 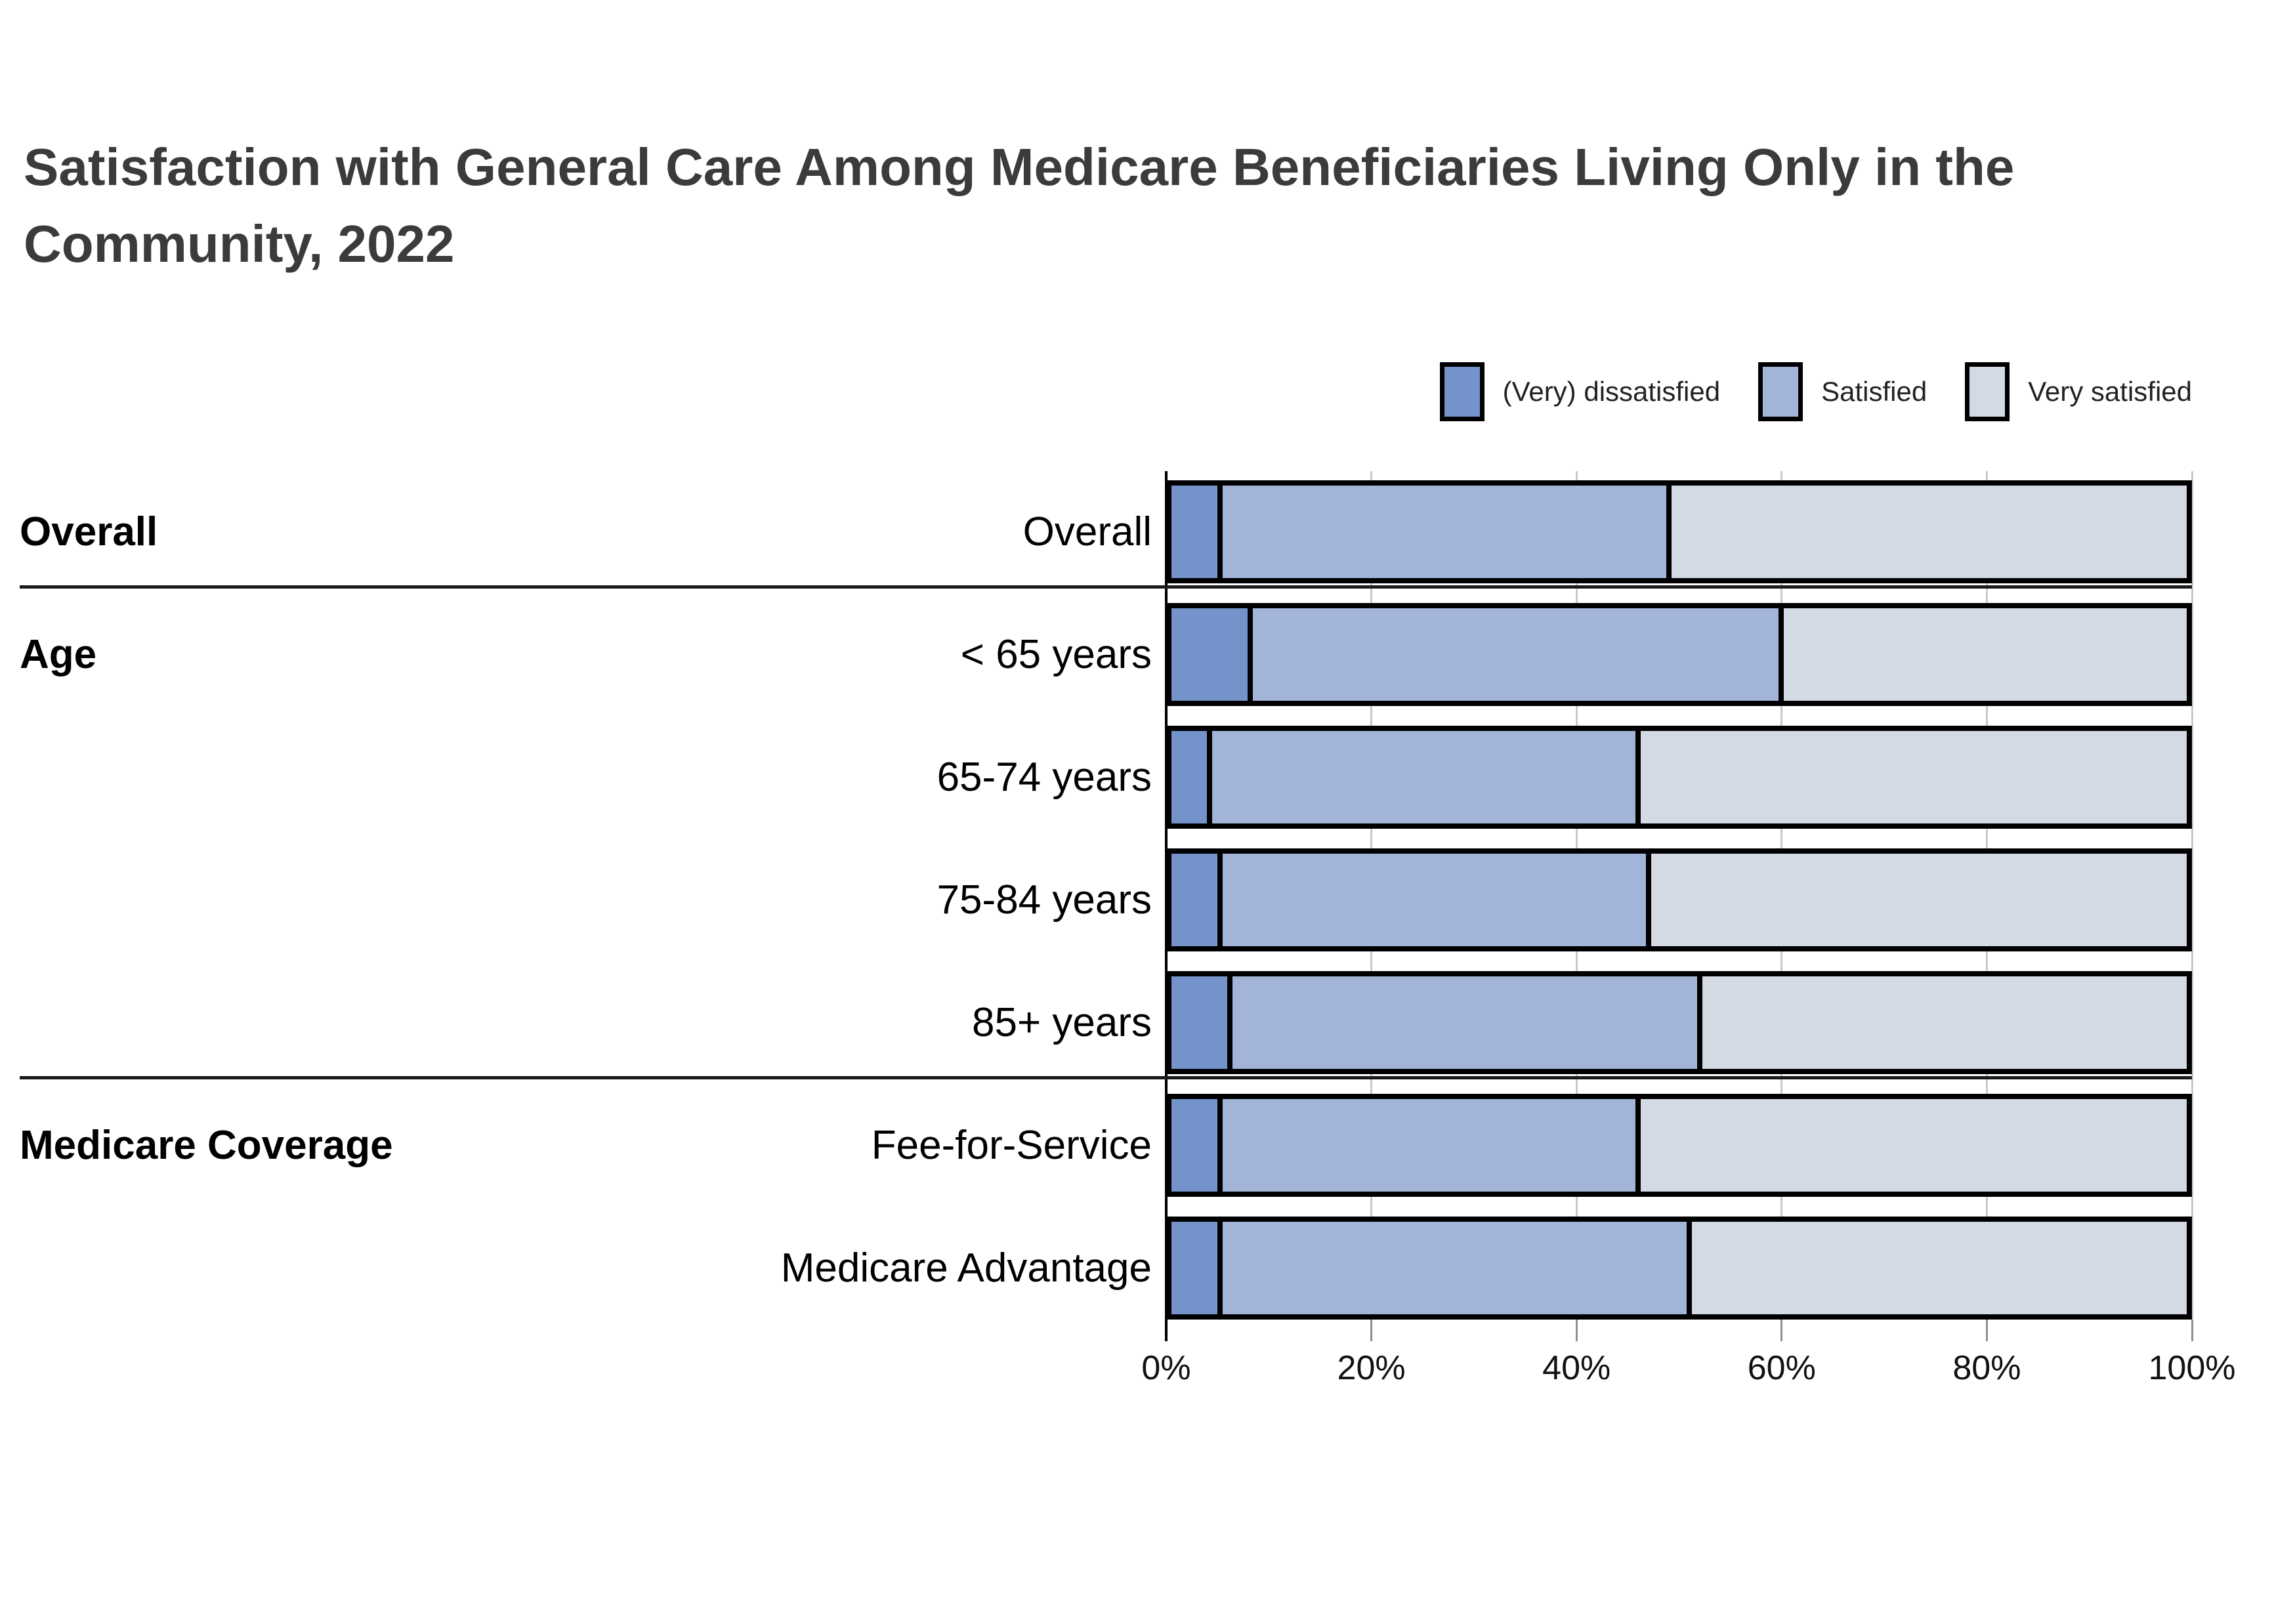 What do you see at coordinates (1044, 900) in the screenshot?
I see `row-label: 75-84 years` at bounding box center [1044, 900].